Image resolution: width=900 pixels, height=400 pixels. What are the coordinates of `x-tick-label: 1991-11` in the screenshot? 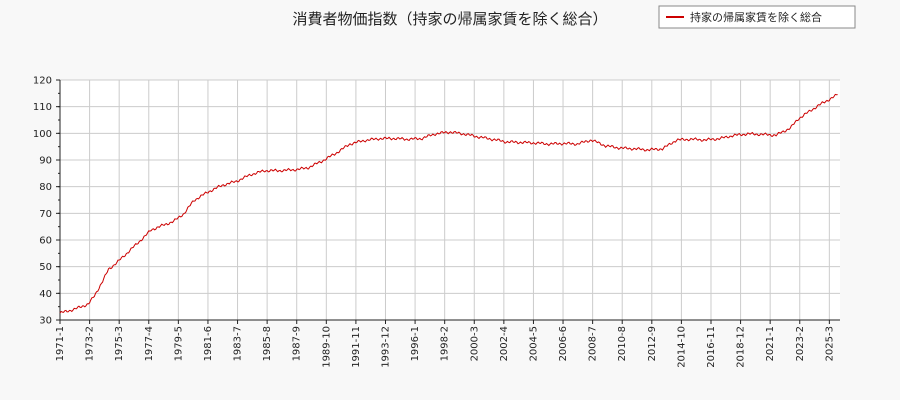 It's located at (356, 347).